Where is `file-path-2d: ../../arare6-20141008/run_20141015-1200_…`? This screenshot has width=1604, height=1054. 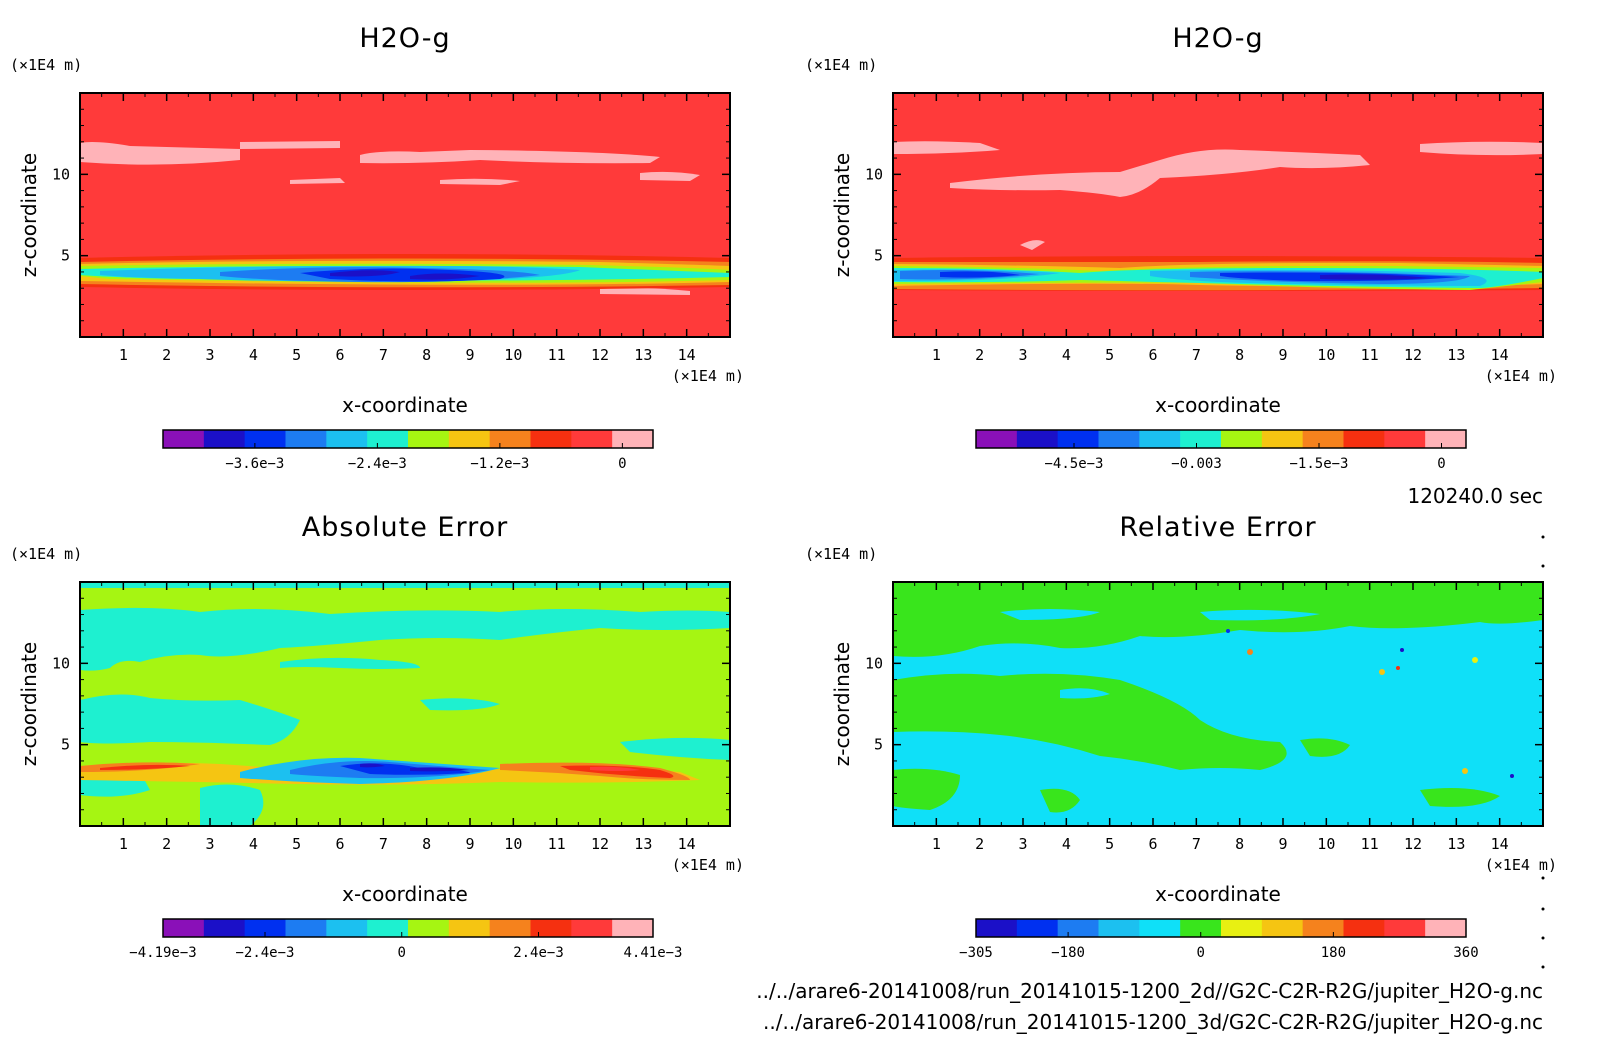 file-path-2d: ../../arare6-20141008/run_20141015-1200_… is located at coordinates (1149, 991).